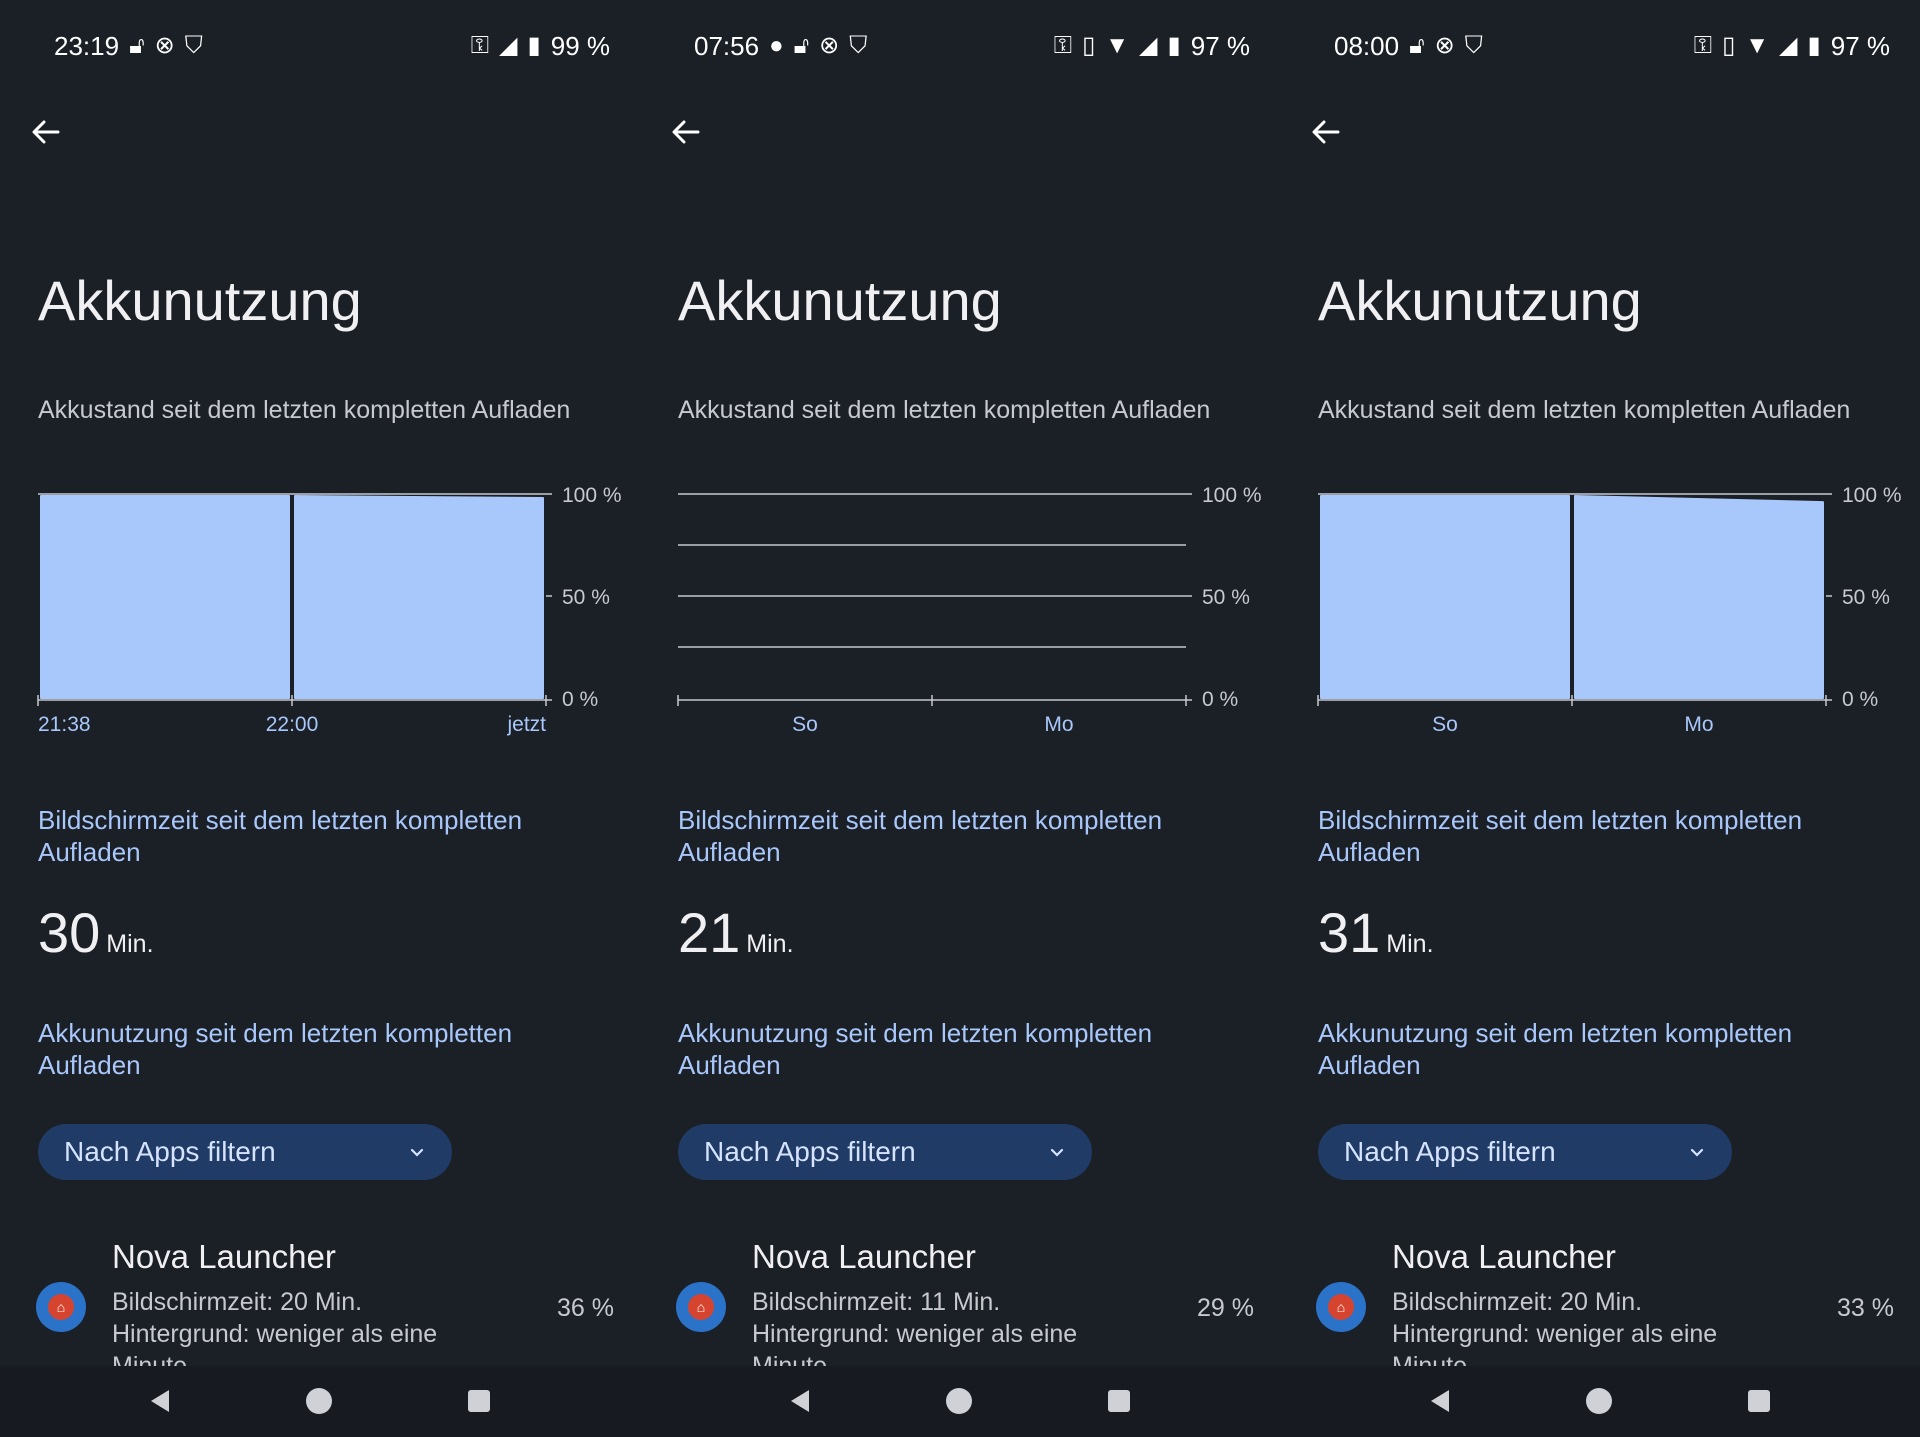  I want to click on status-bar: 07:56 ● 🔓︎ ⊗ ⛉ ⚿ ▯ ▼ ◢ ▮ 97 %, so click(972, 46).